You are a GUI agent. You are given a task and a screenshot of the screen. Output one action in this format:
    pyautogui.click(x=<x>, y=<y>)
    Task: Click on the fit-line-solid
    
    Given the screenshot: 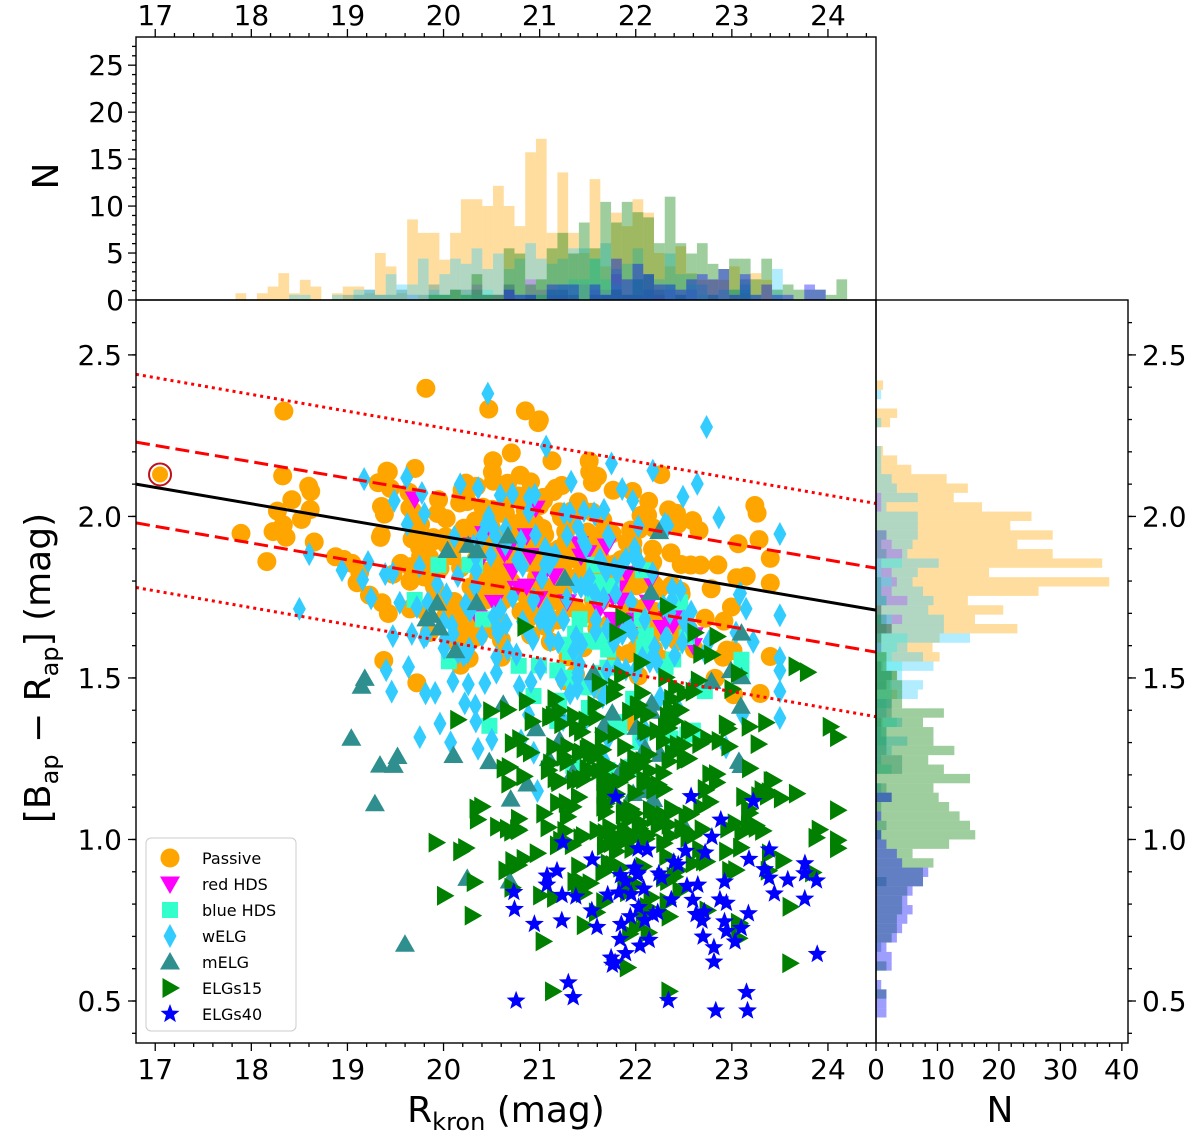 What is the action you would take?
    pyautogui.click(x=506, y=547)
    